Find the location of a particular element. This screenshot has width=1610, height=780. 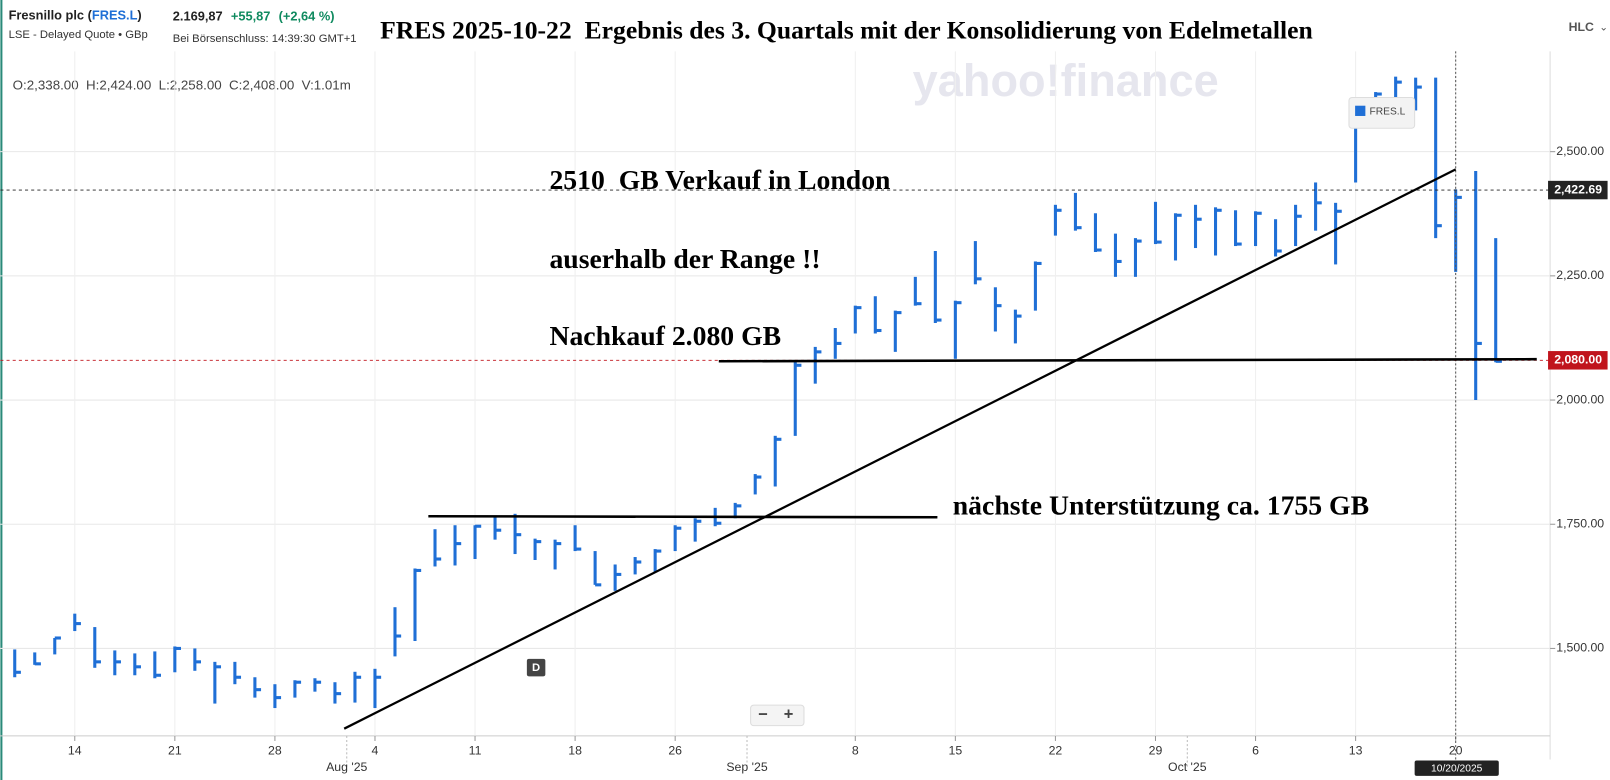

x-tick-label: 26 is located at coordinates (675, 751).